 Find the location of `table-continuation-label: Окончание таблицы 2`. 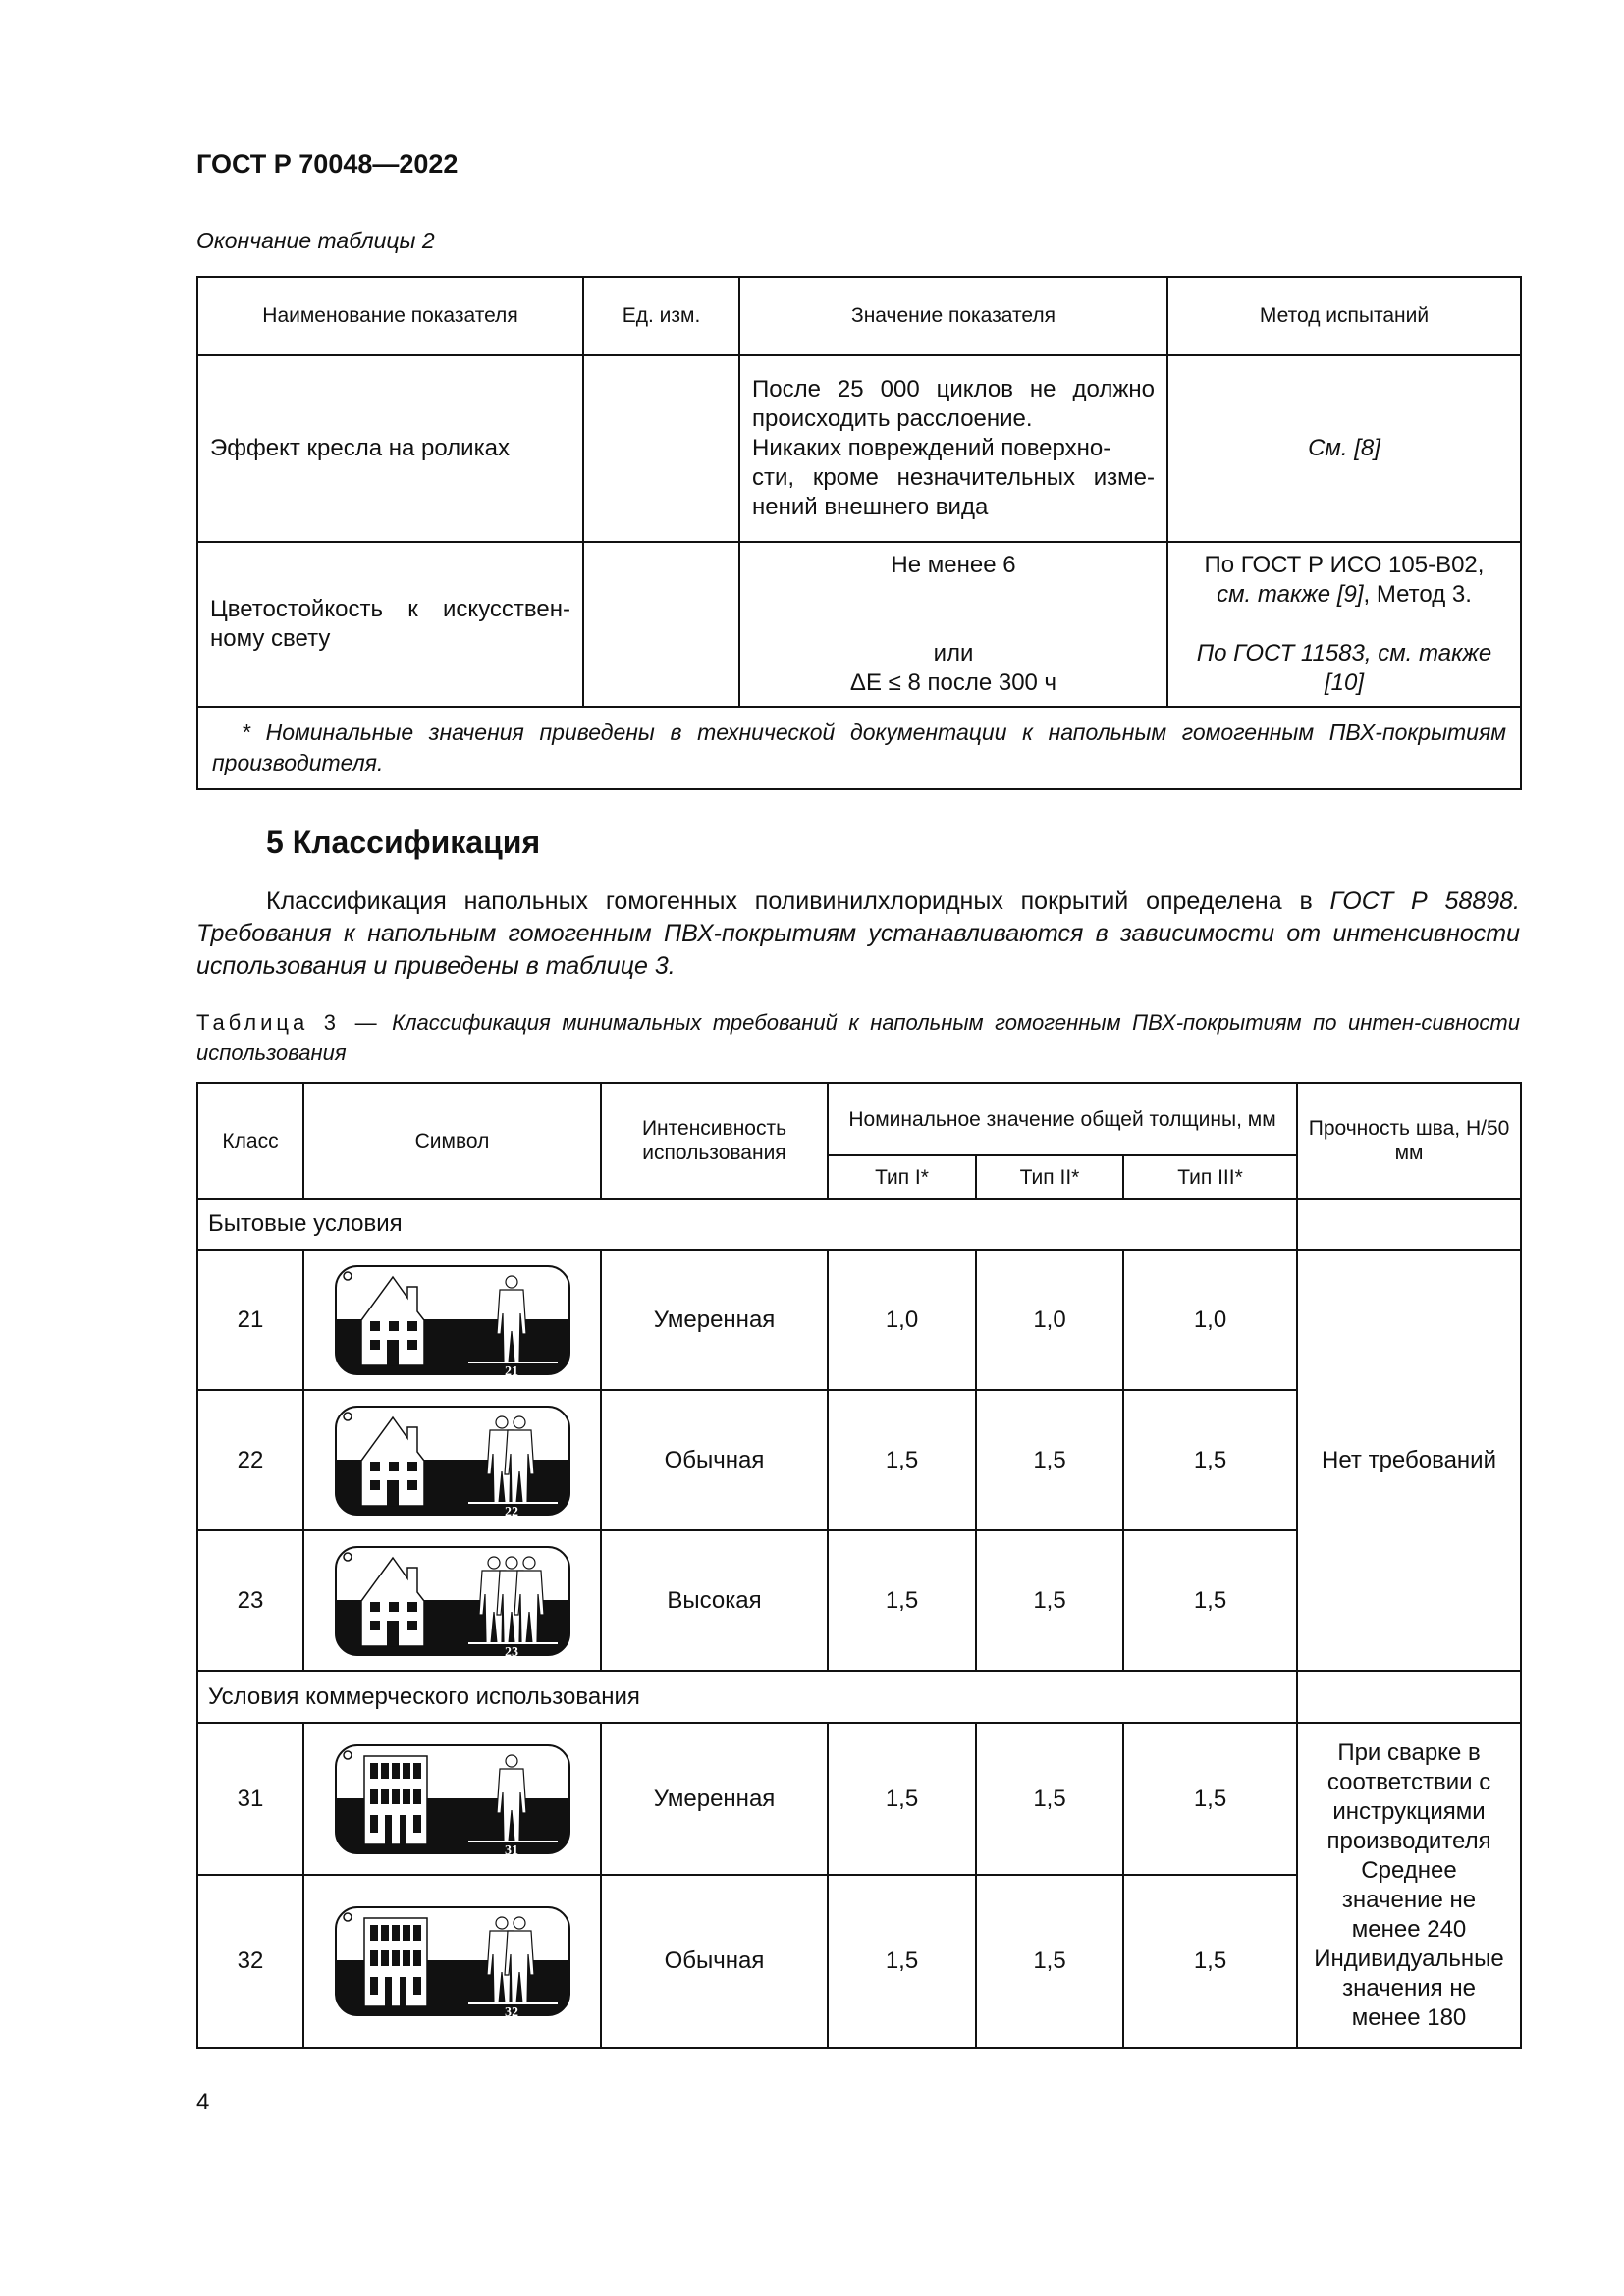

table-continuation-label: Окончание таблицы 2 is located at coordinates (315, 241).